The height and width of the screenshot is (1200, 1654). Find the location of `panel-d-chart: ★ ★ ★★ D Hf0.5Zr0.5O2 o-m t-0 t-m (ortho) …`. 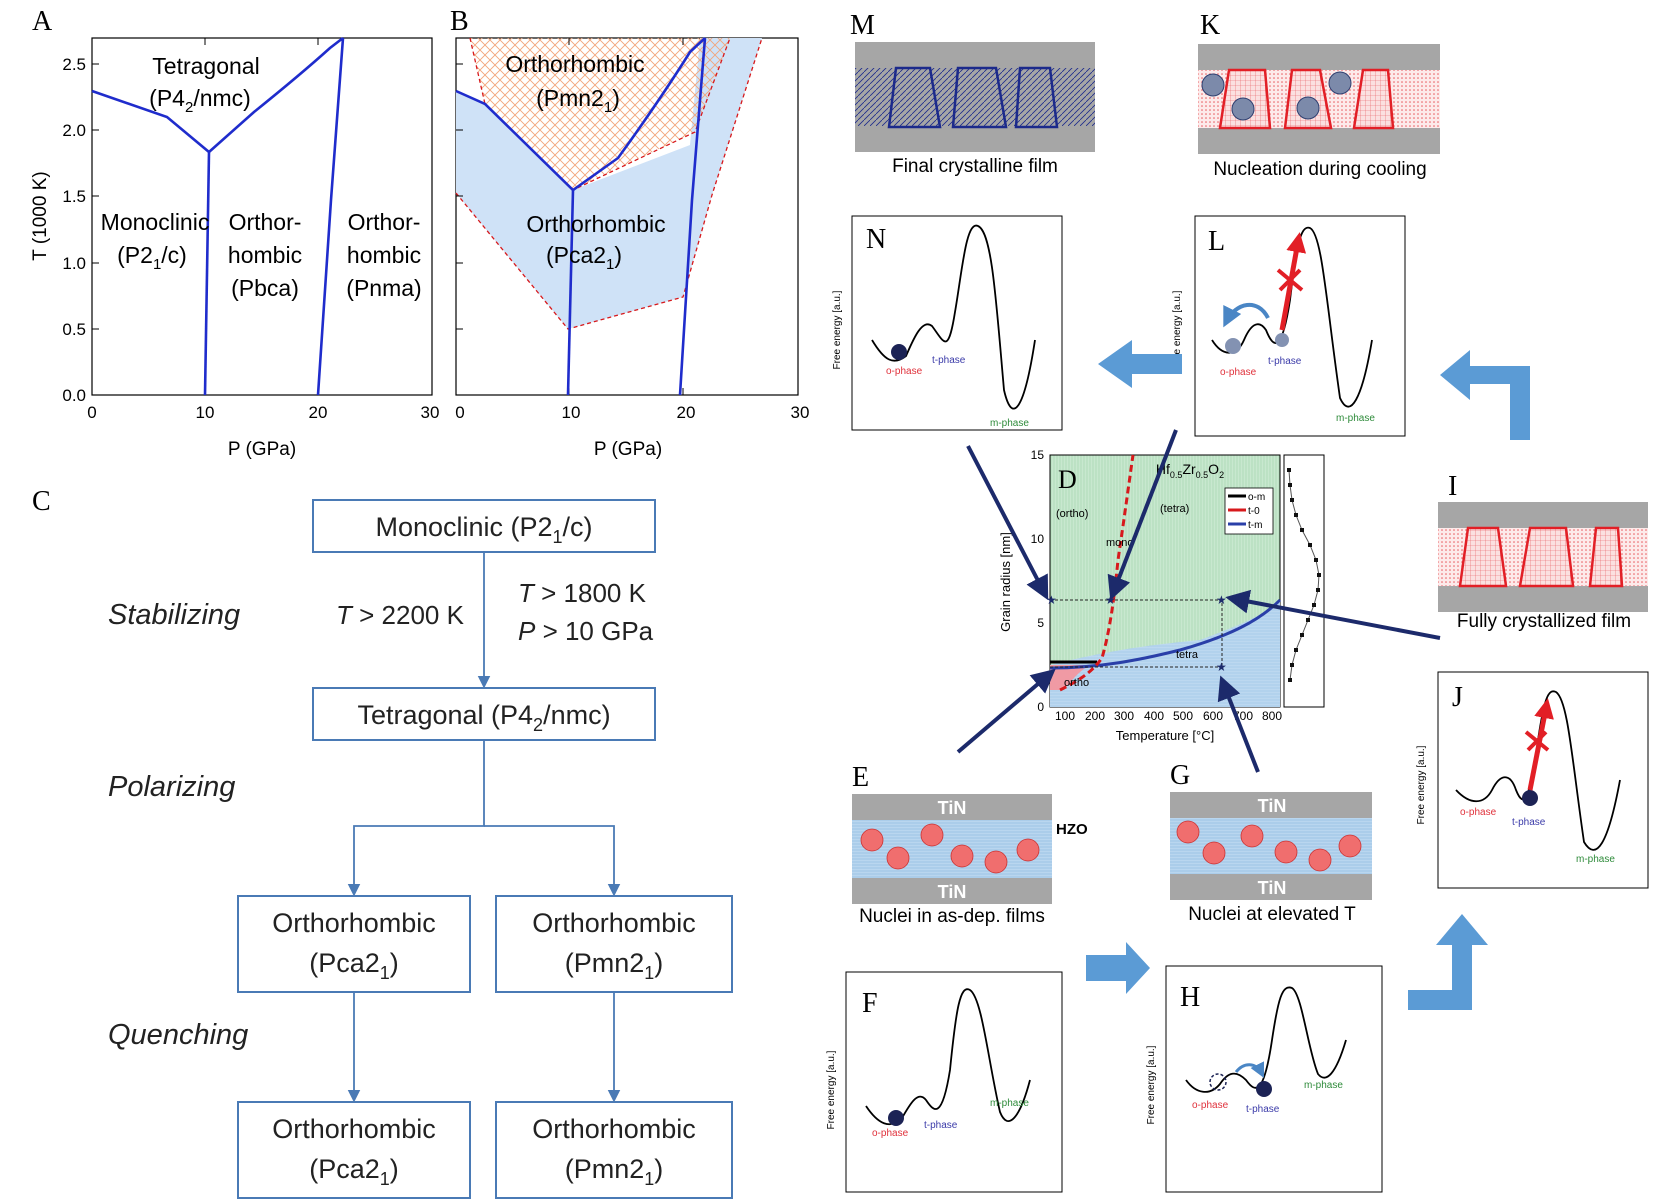

panel-d-chart: ★ ★ ★★ D Hf0.5Zr0.5O2 o-m t-0 t-m (ortho) … is located at coordinates (1161, 595).